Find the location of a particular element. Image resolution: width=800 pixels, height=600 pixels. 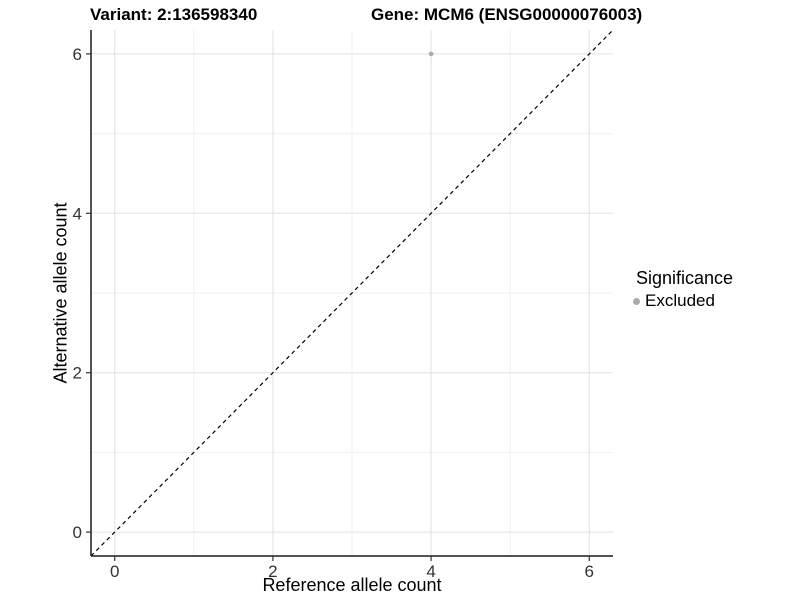

legend-entries: Excluded is located at coordinates (681, 301).